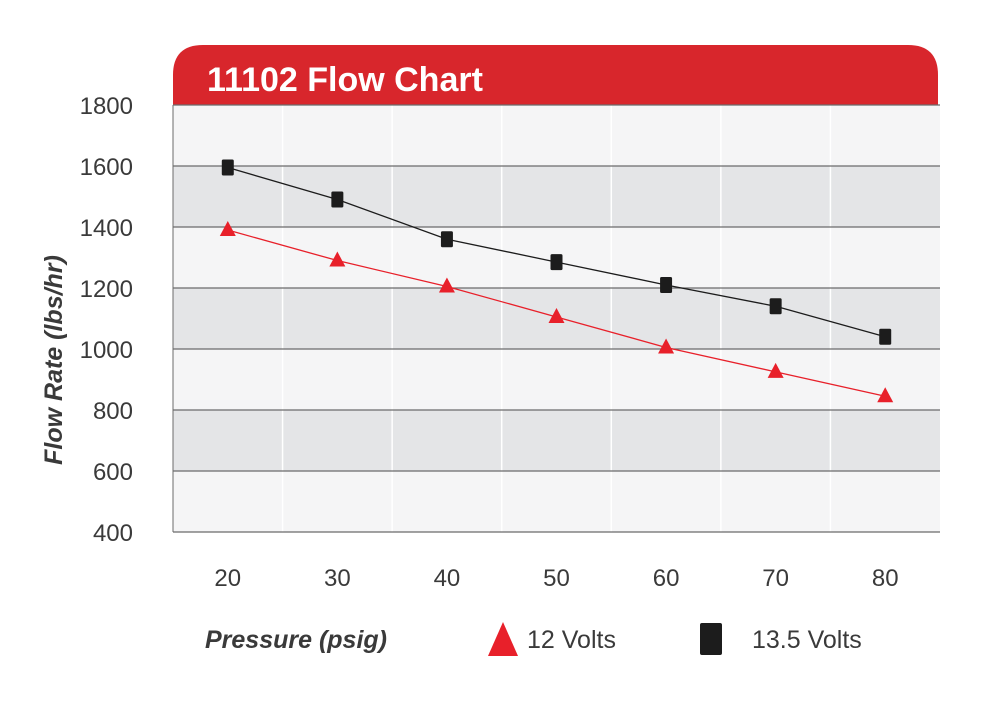  I want to click on x-tick-label: 60, so click(666, 578).